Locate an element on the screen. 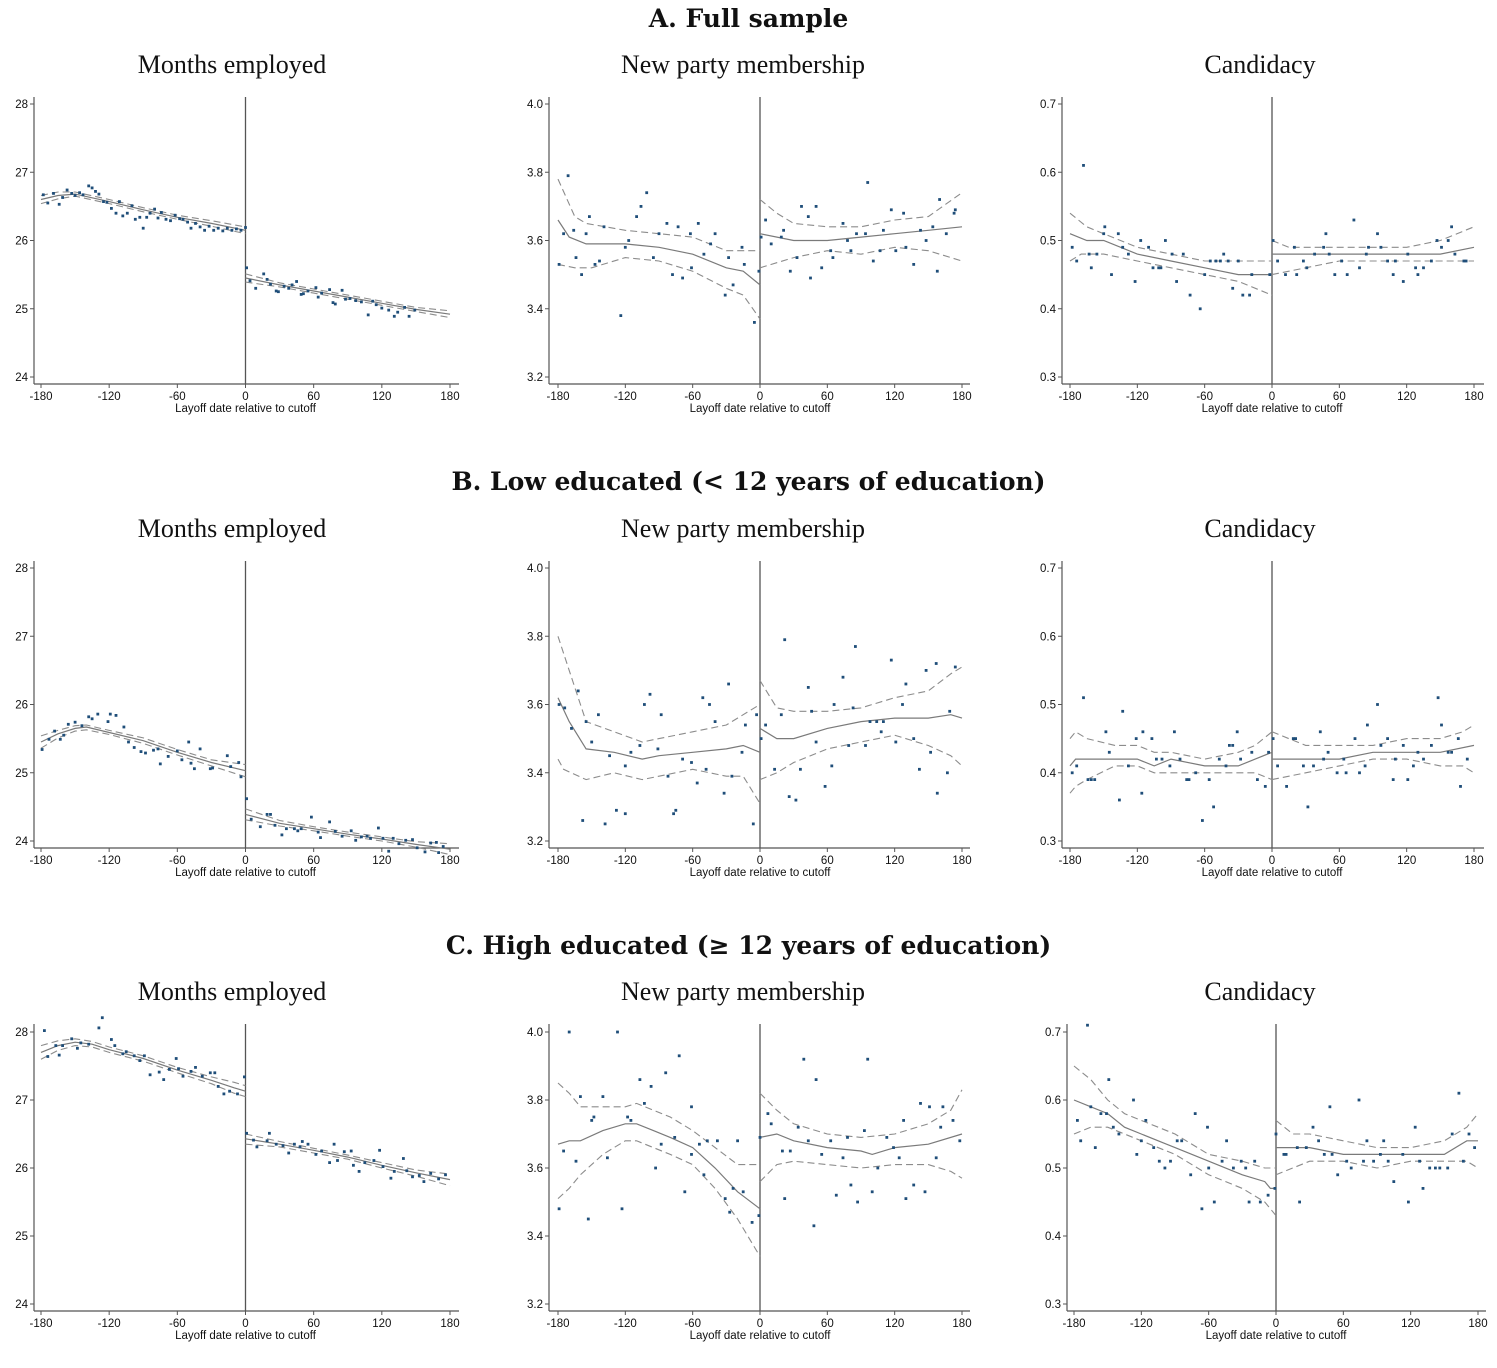 This screenshot has height=1368, width=1497. panel-c-0-y-tick-label: 27 is located at coordinates (21, 1101).